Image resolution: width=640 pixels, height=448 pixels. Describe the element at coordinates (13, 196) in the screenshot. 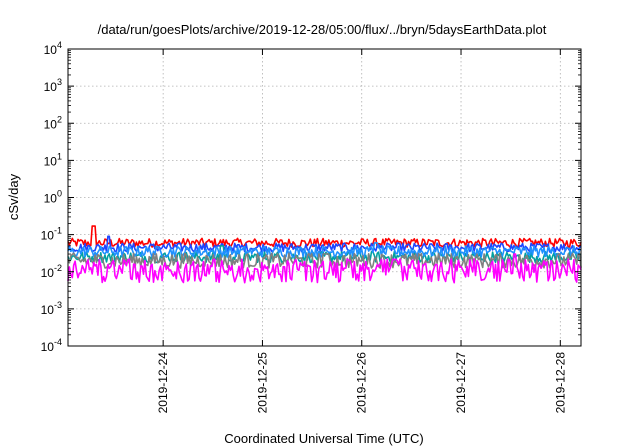

I see `y-axis-label: cSv/day` at that location.